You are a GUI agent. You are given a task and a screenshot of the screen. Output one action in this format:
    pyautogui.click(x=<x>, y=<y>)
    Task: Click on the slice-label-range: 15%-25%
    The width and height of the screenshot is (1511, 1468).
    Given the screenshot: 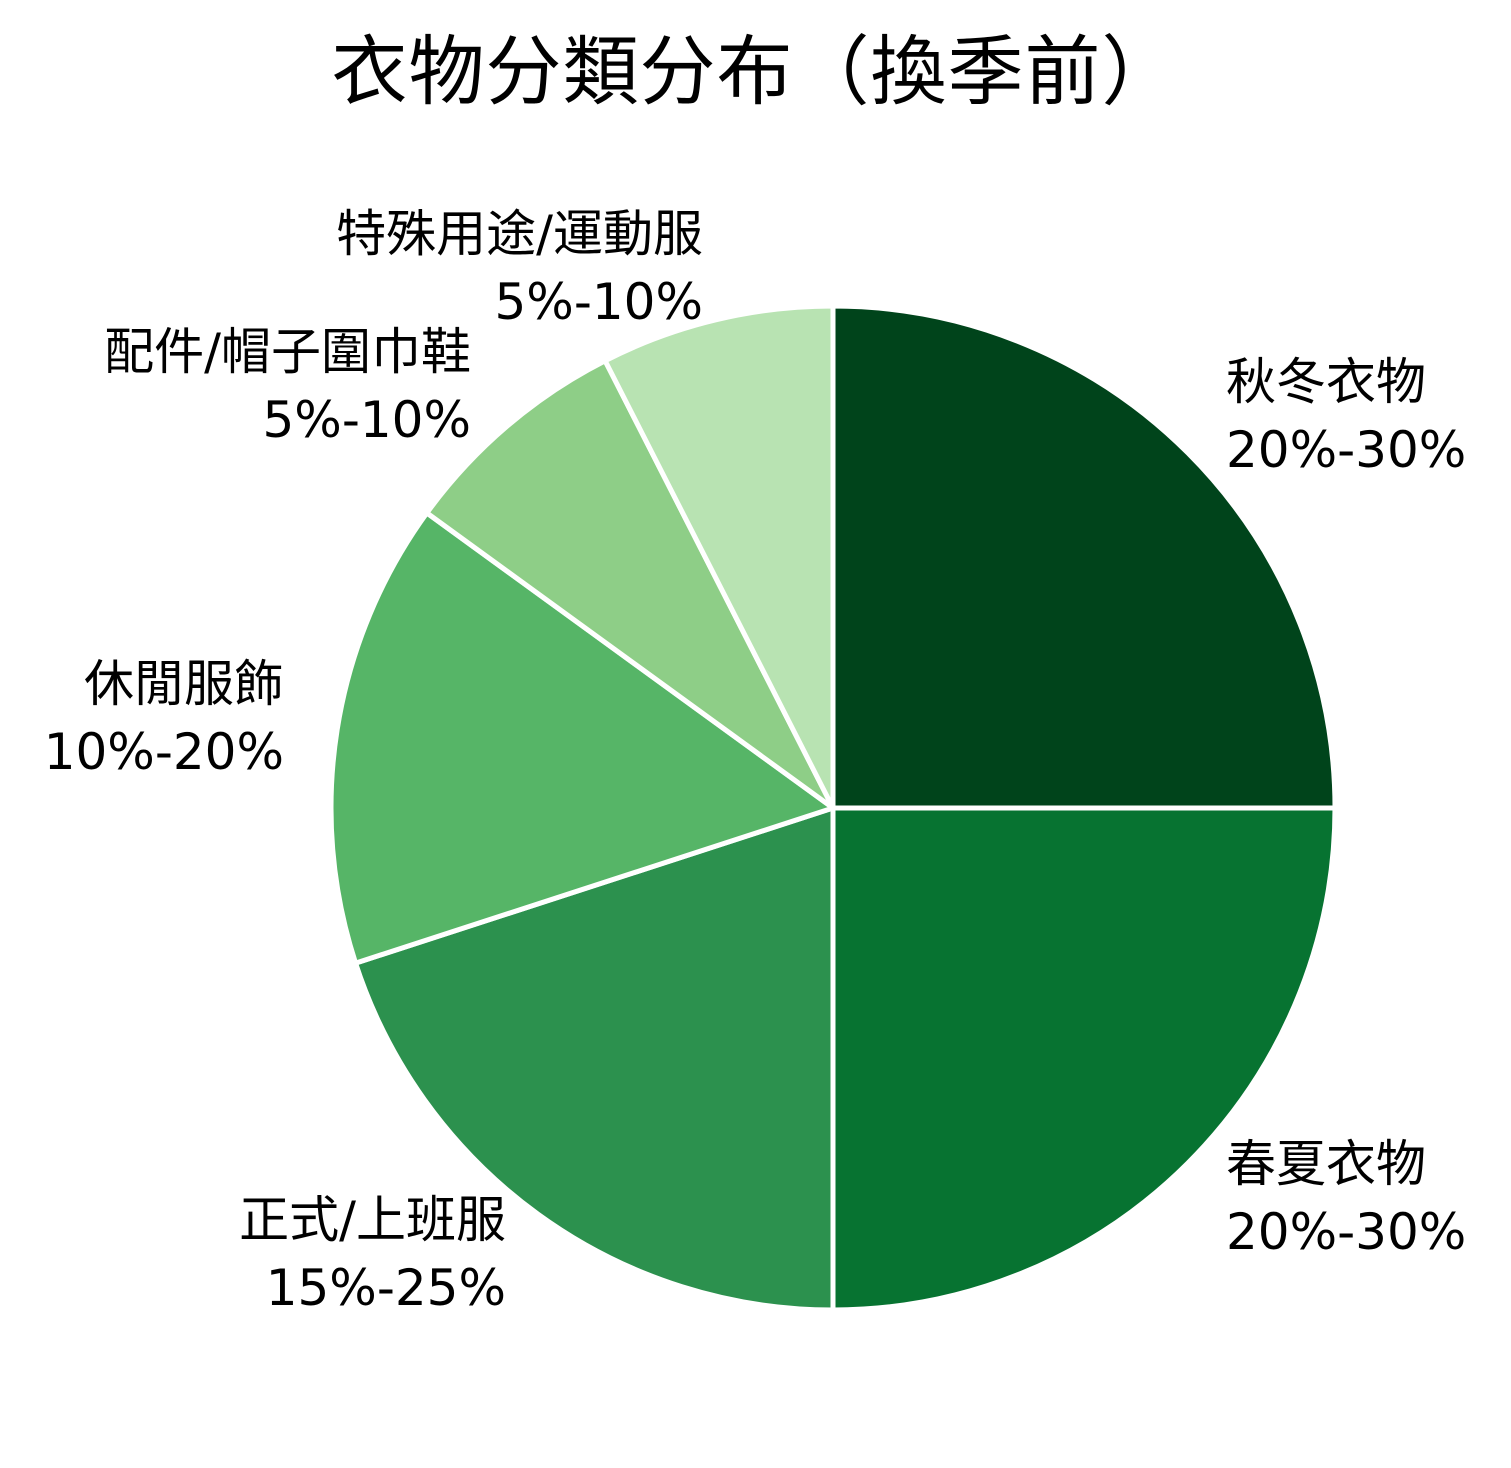 What is the action you would take?
    pyautogui.click(x=385, y=1288)
    